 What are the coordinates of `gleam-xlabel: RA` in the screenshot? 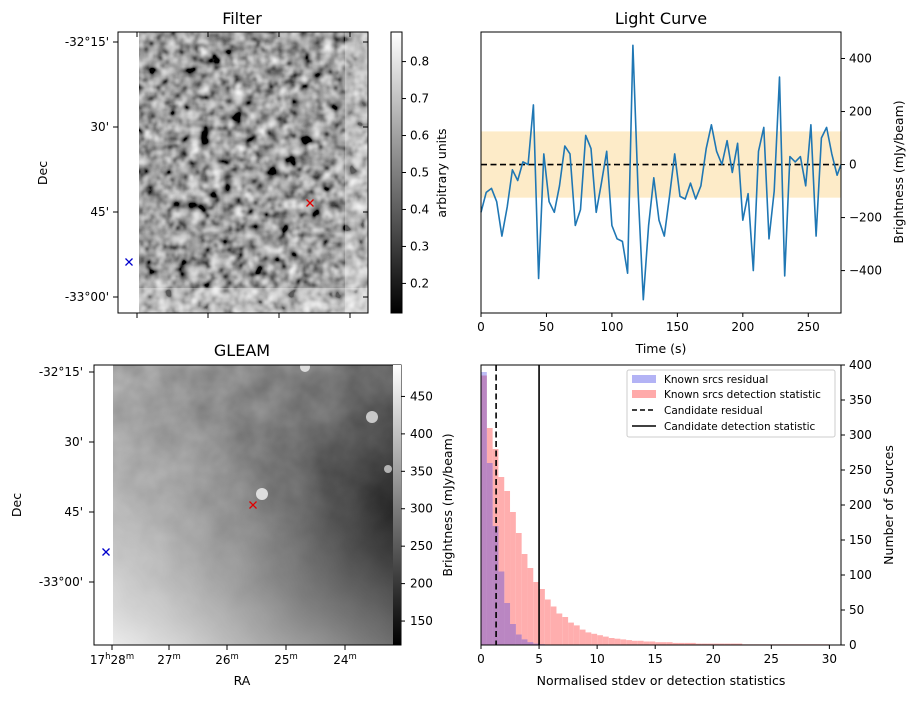 It's located at (242, 680).